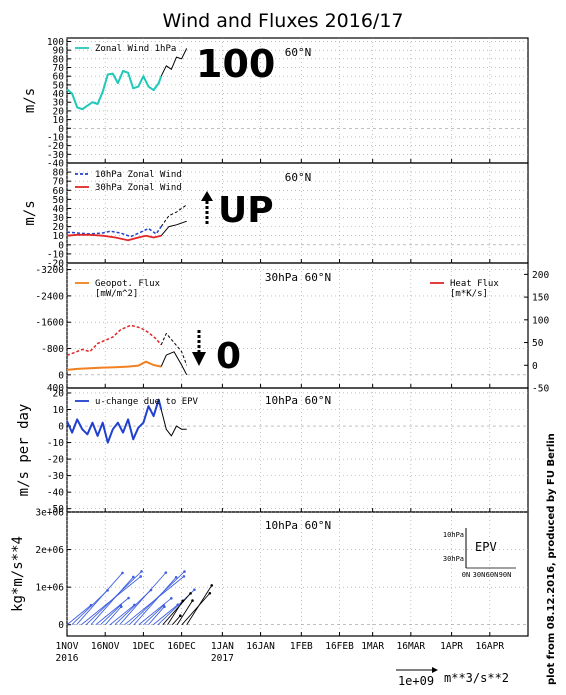  I want to click on y-right-tick-label: 200, so click(540, 275).